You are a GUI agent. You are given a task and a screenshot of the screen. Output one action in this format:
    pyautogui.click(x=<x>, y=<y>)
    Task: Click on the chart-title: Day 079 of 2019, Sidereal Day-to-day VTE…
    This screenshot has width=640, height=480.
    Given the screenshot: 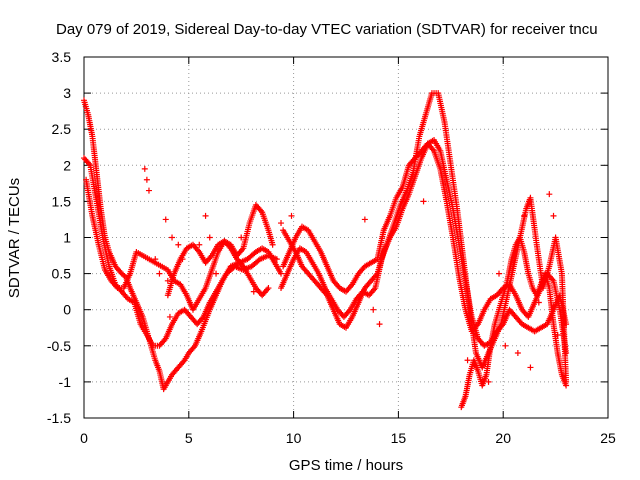 What is the action you would take?
    pyautogui.click(x=327, y=29)
    